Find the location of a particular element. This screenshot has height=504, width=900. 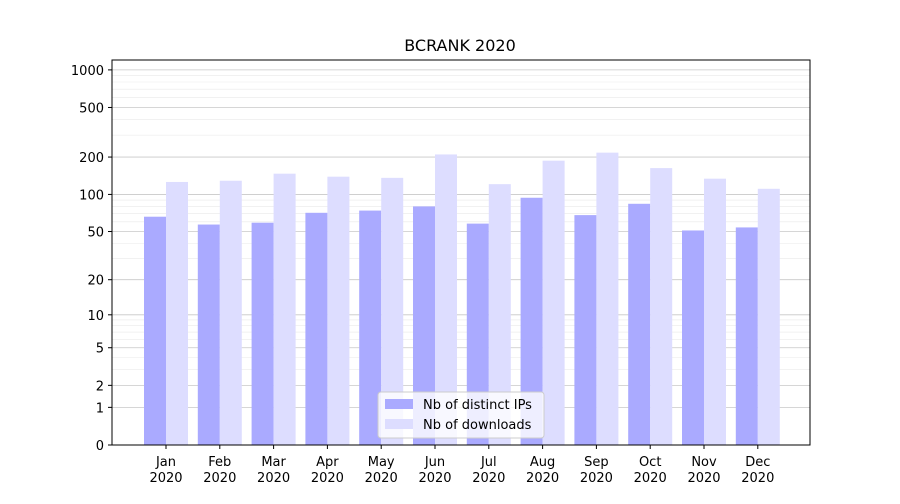

x-tick-label: Sep 2020 is located at coordinates (596, 470).